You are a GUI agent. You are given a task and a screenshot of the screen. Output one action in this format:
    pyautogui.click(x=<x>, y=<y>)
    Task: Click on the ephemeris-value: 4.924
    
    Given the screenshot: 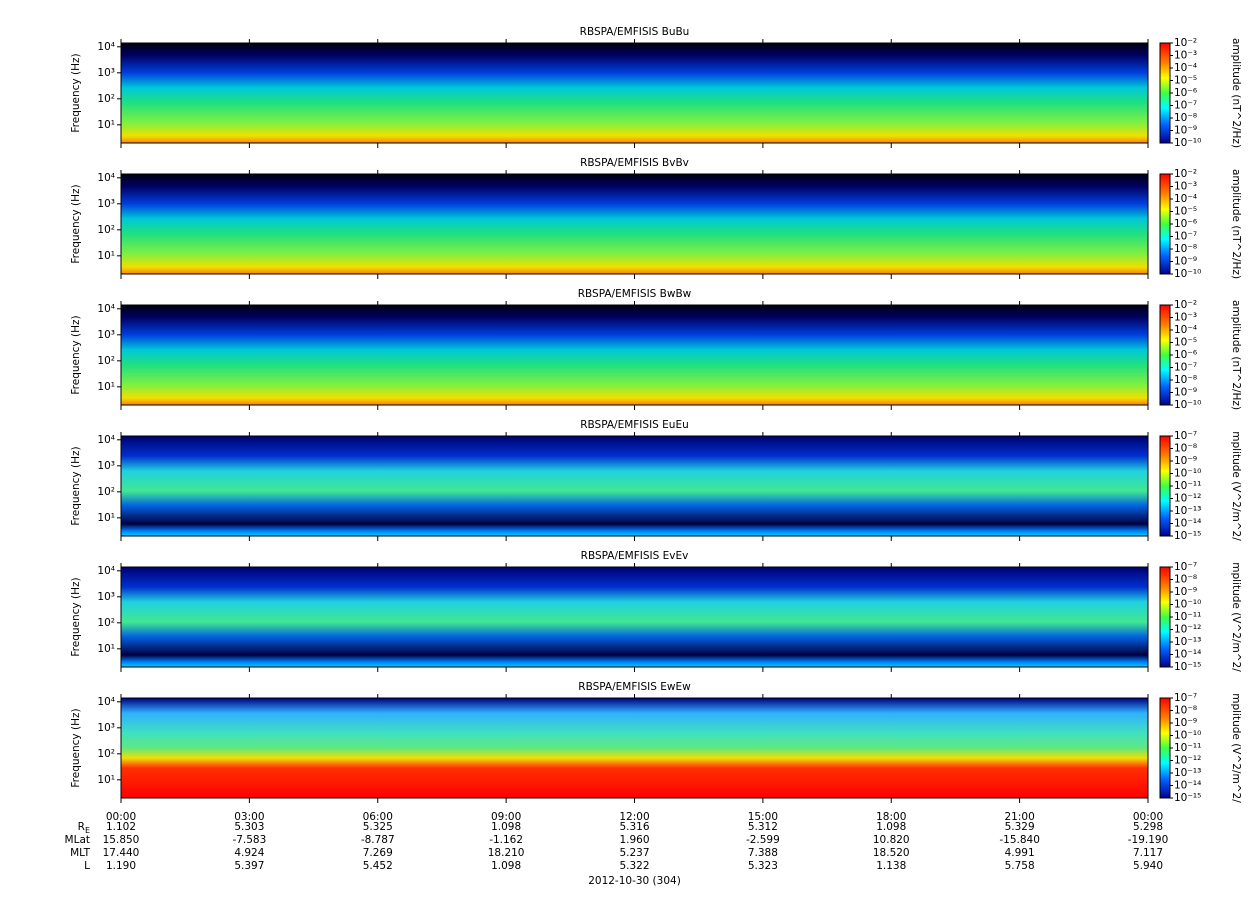 What is the action you would take?
    pyautogui.click(x=249, y=853)
    